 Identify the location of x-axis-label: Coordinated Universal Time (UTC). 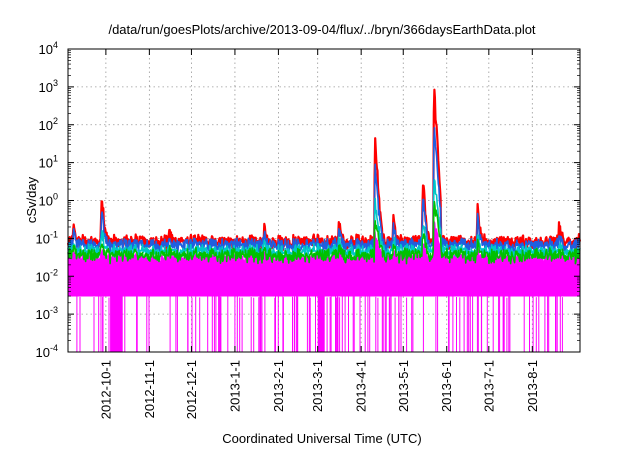
(321, 438).